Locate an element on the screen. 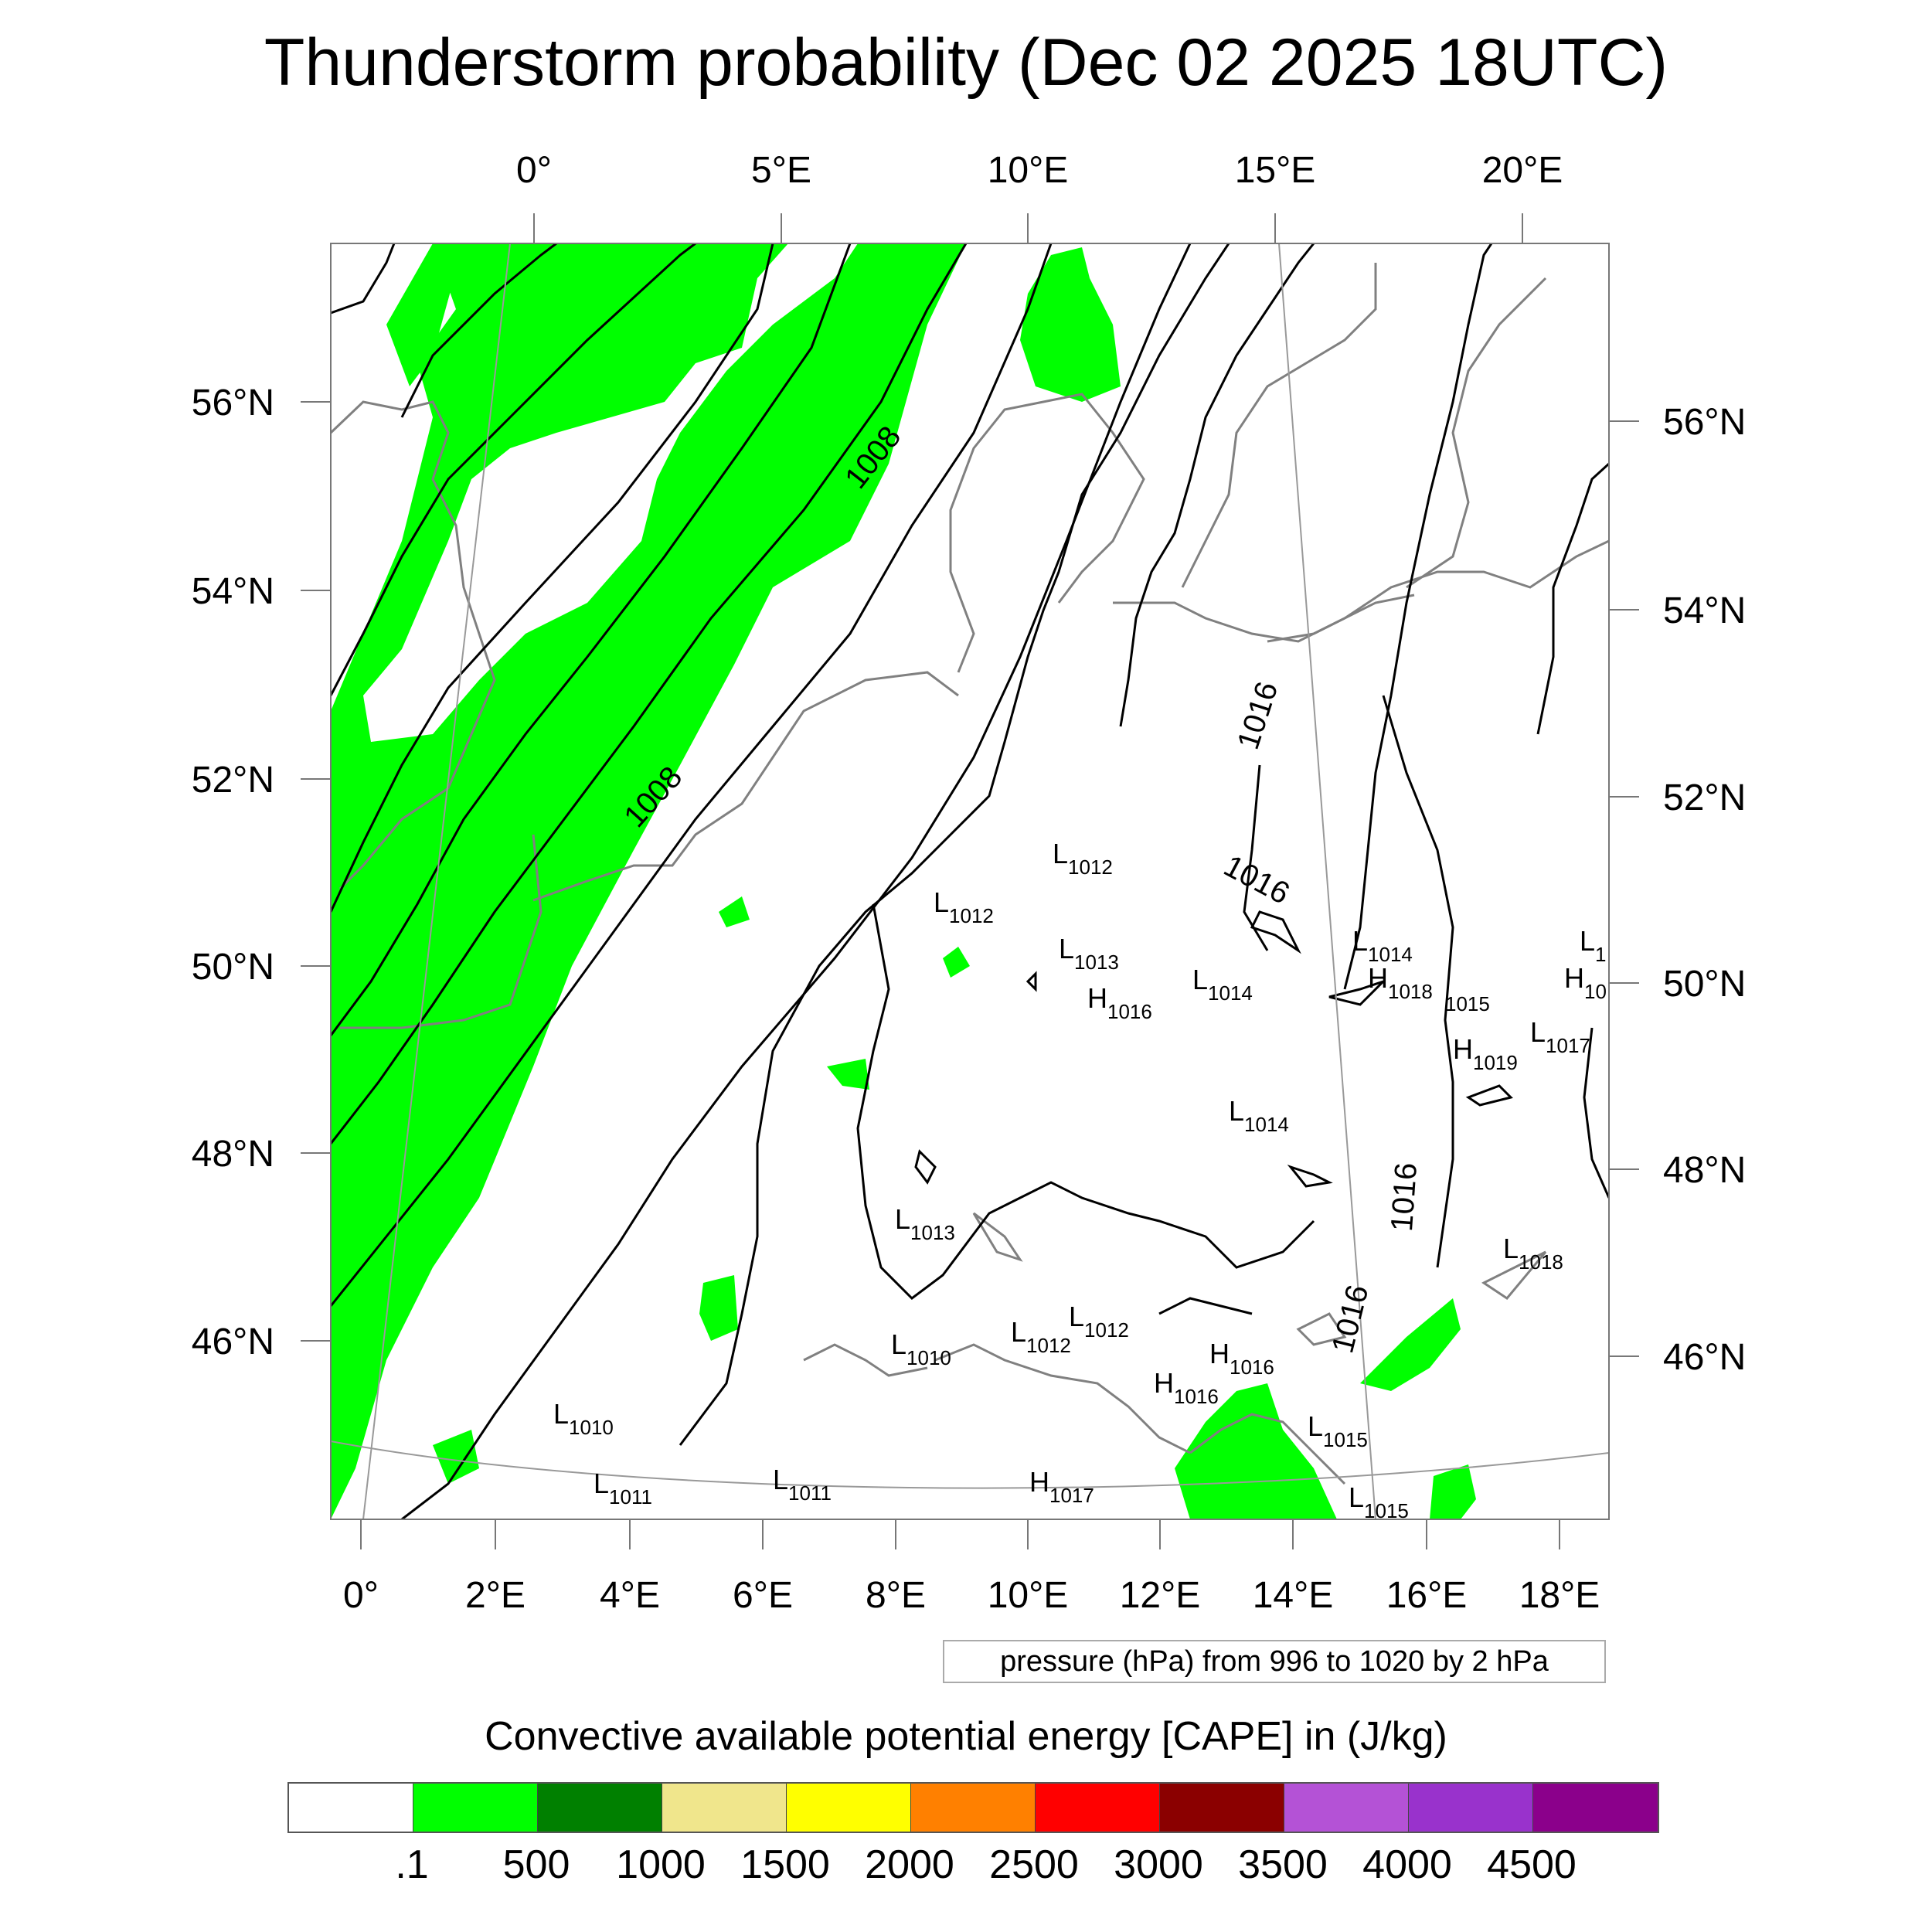 This screenshot has height=1932, width=1932. colorbar-label: 4000 is located at coordinates (1407, 1865).